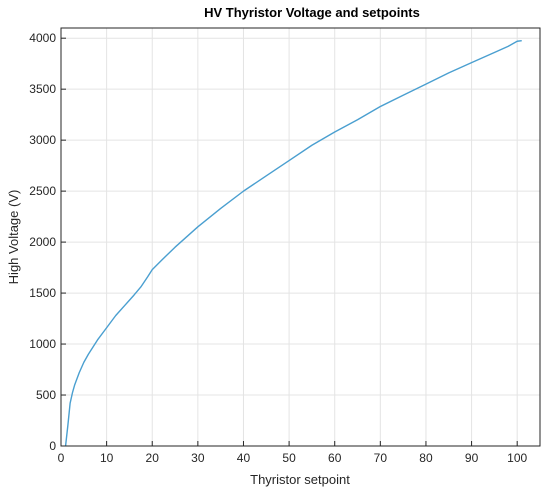 This screenshot has width=550, height=498. I want to click on x-tick-label: 100, so click(517, 458).